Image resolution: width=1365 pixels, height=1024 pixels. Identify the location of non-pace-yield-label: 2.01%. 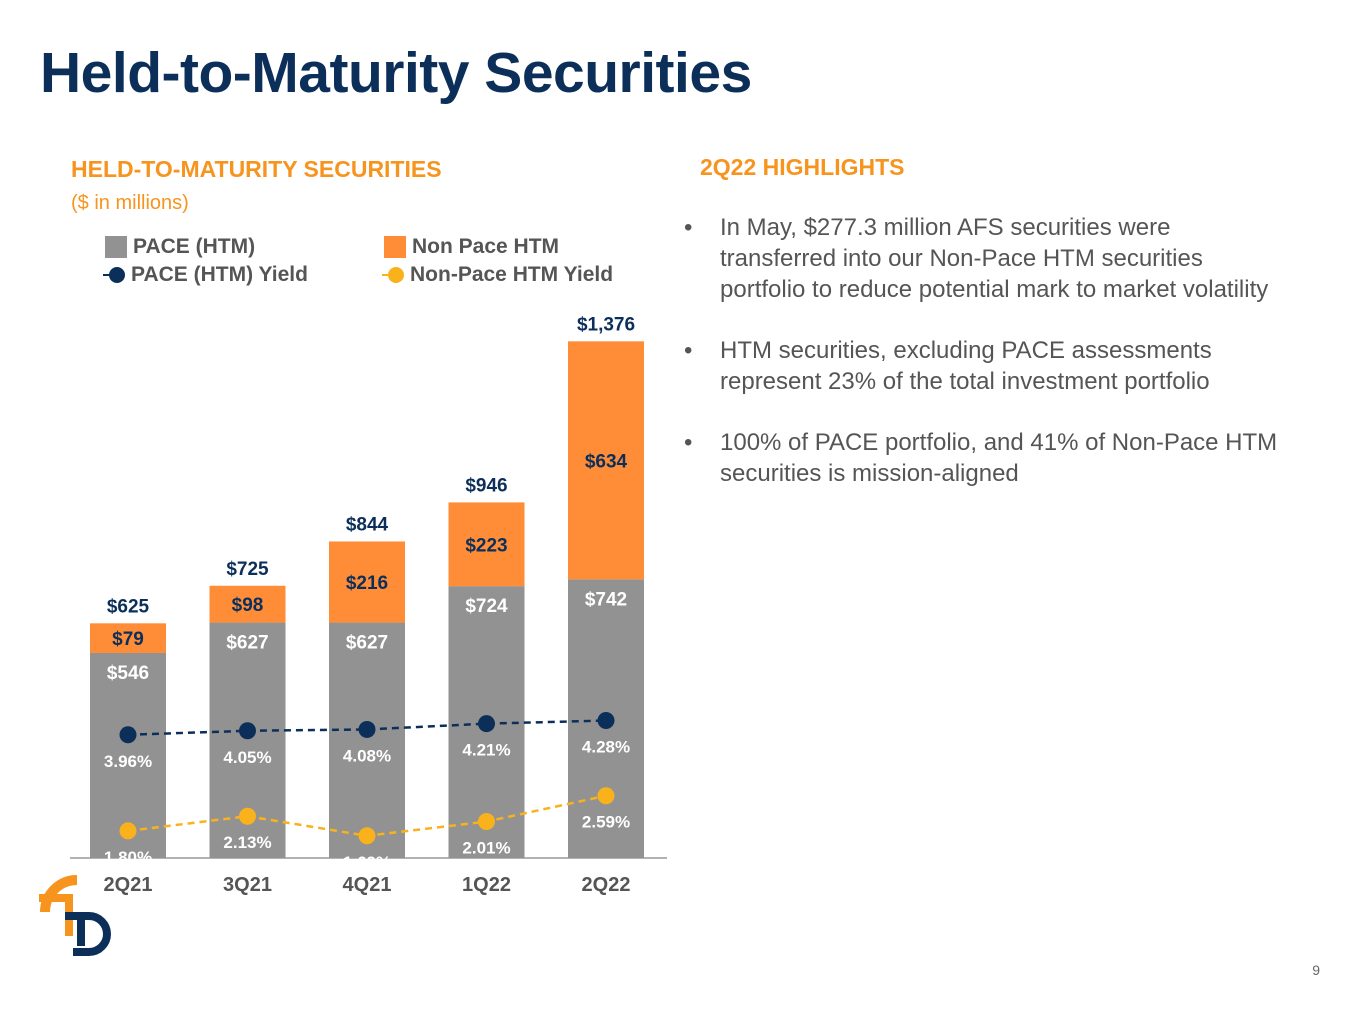
(486, 848).